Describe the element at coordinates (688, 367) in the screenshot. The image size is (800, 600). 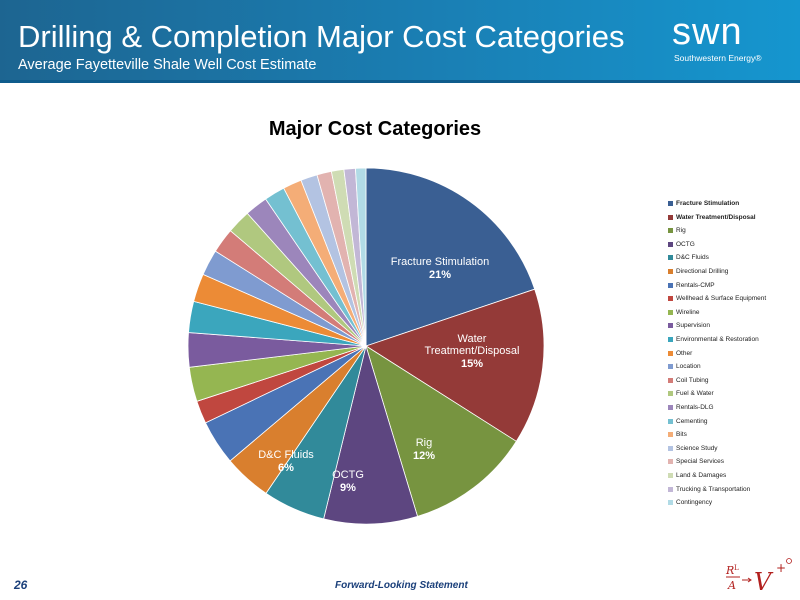
I see `legend-label: Location` at that location.